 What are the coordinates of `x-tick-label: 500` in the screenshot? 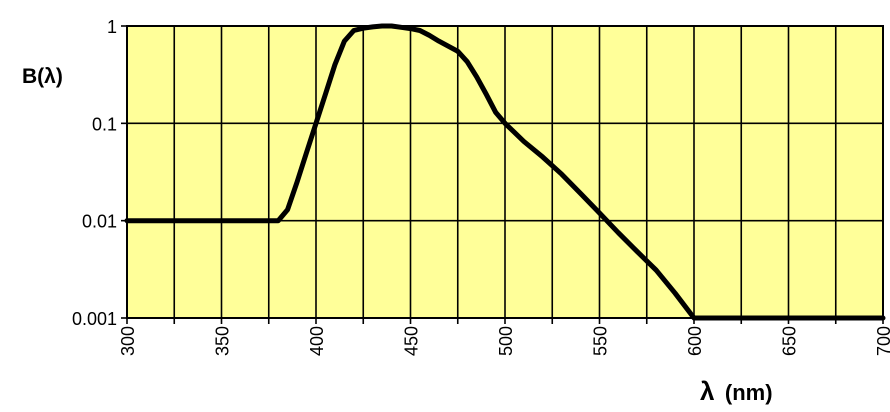 It's located at (506, 341).